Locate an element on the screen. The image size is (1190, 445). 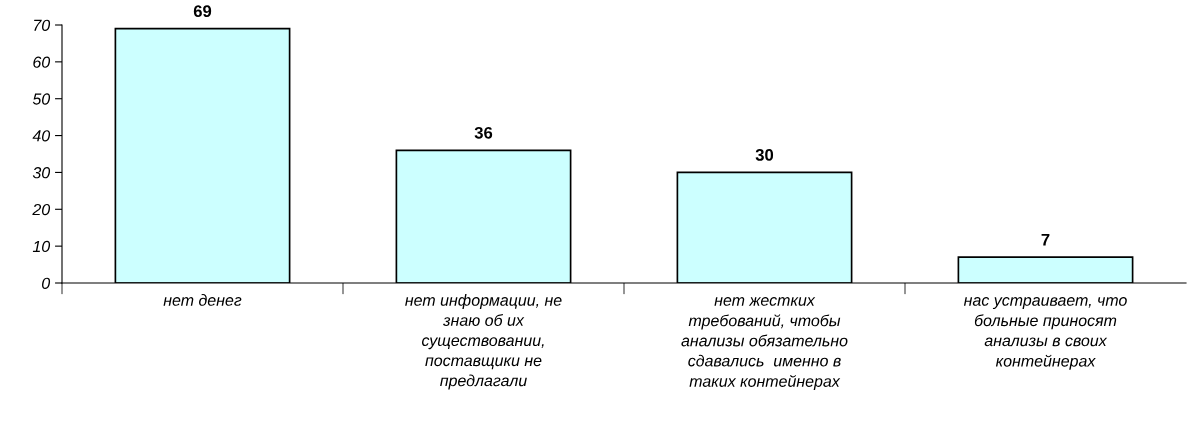
data-label: 69 is located at coordinates (202, 11).